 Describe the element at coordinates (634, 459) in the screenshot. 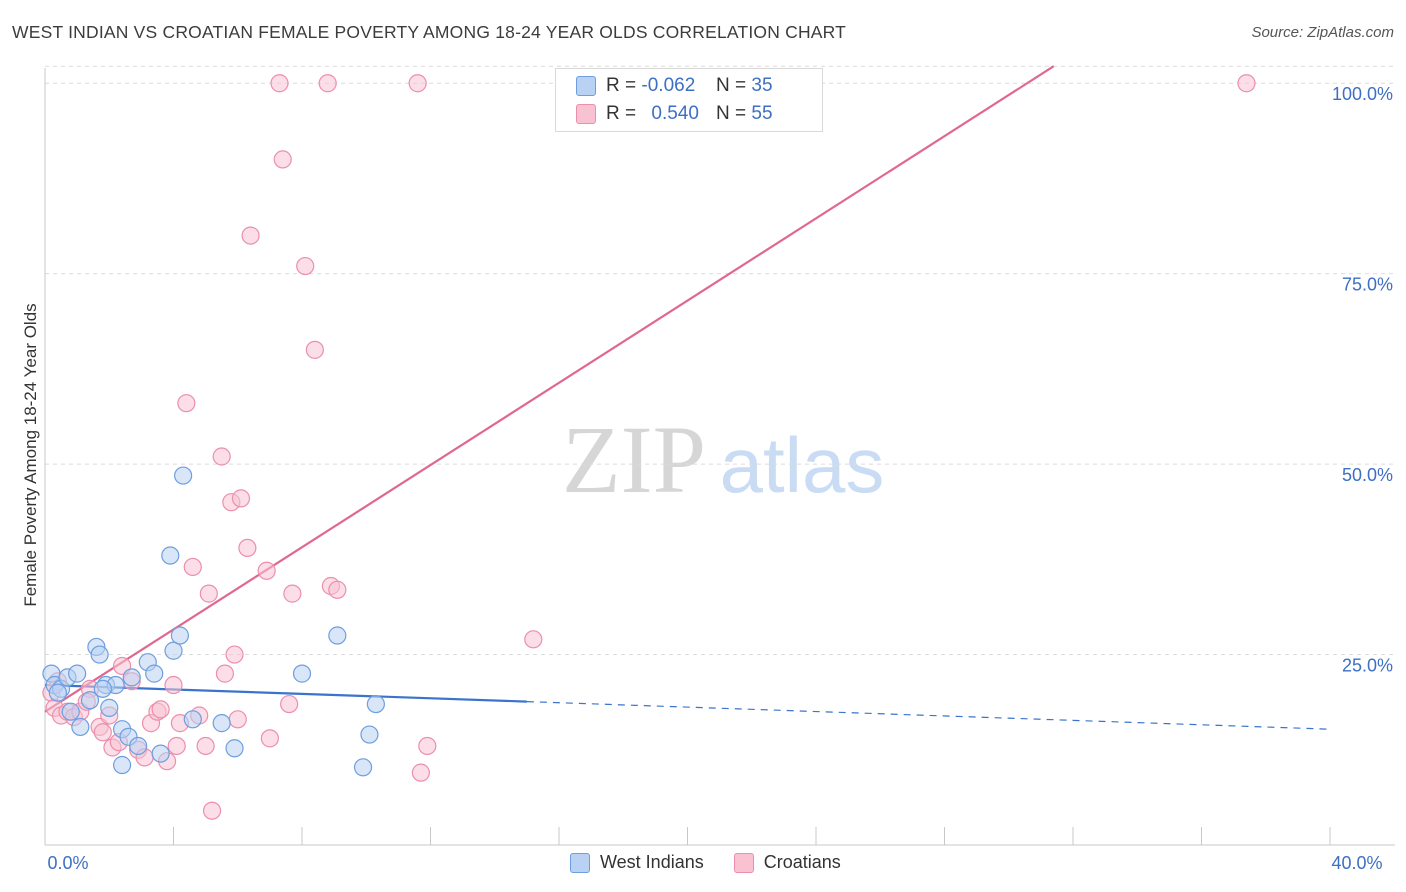

I see `watermark-zip: ZIP` at that location.